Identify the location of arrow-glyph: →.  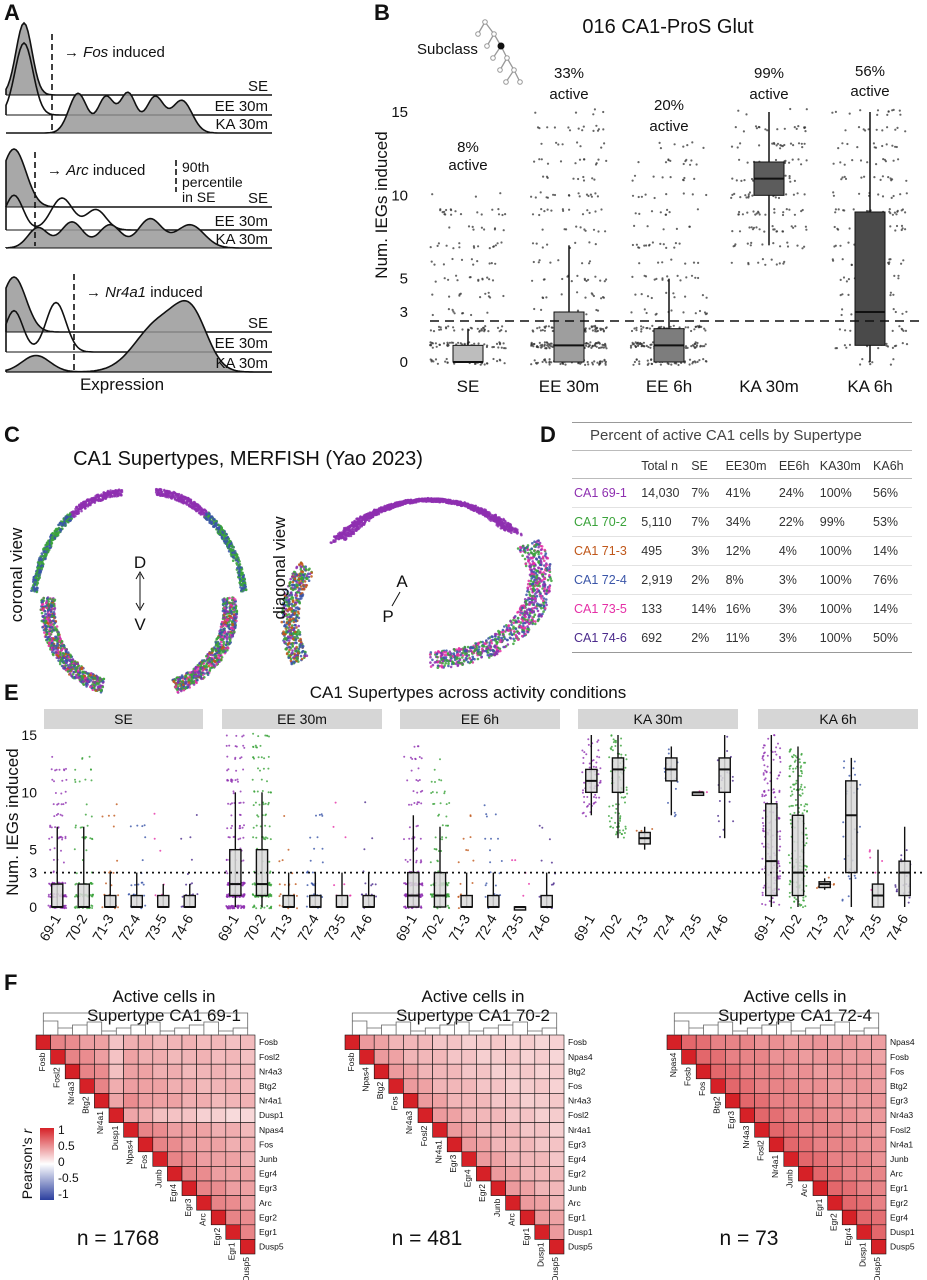
(95, 292).